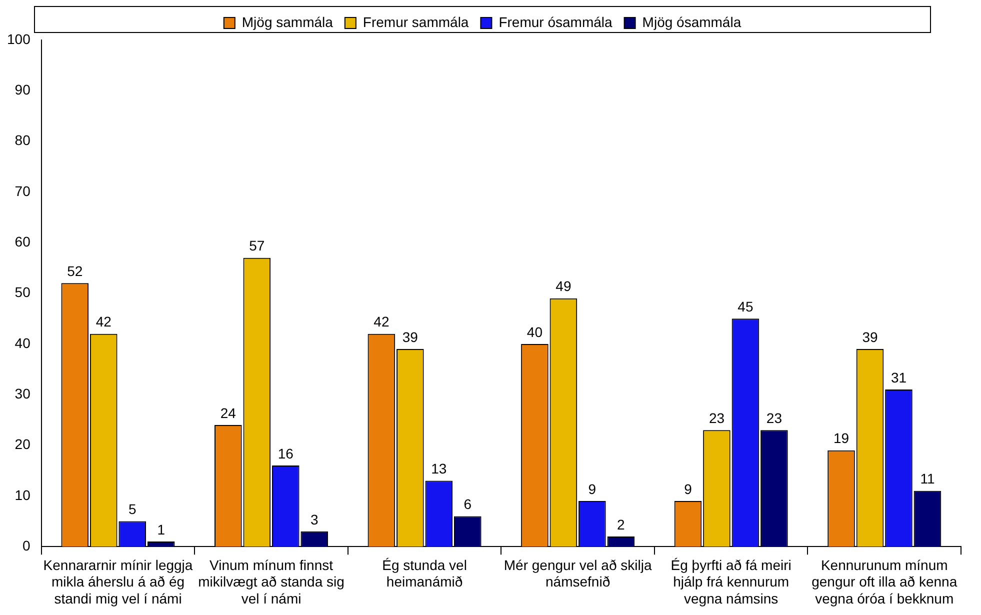 The width and height of the screenshot is (981, 615). I want to click on x-tick-label: Vinum mínum finnst mikilvægt að standa sig vel í námi, so click(271, 581).